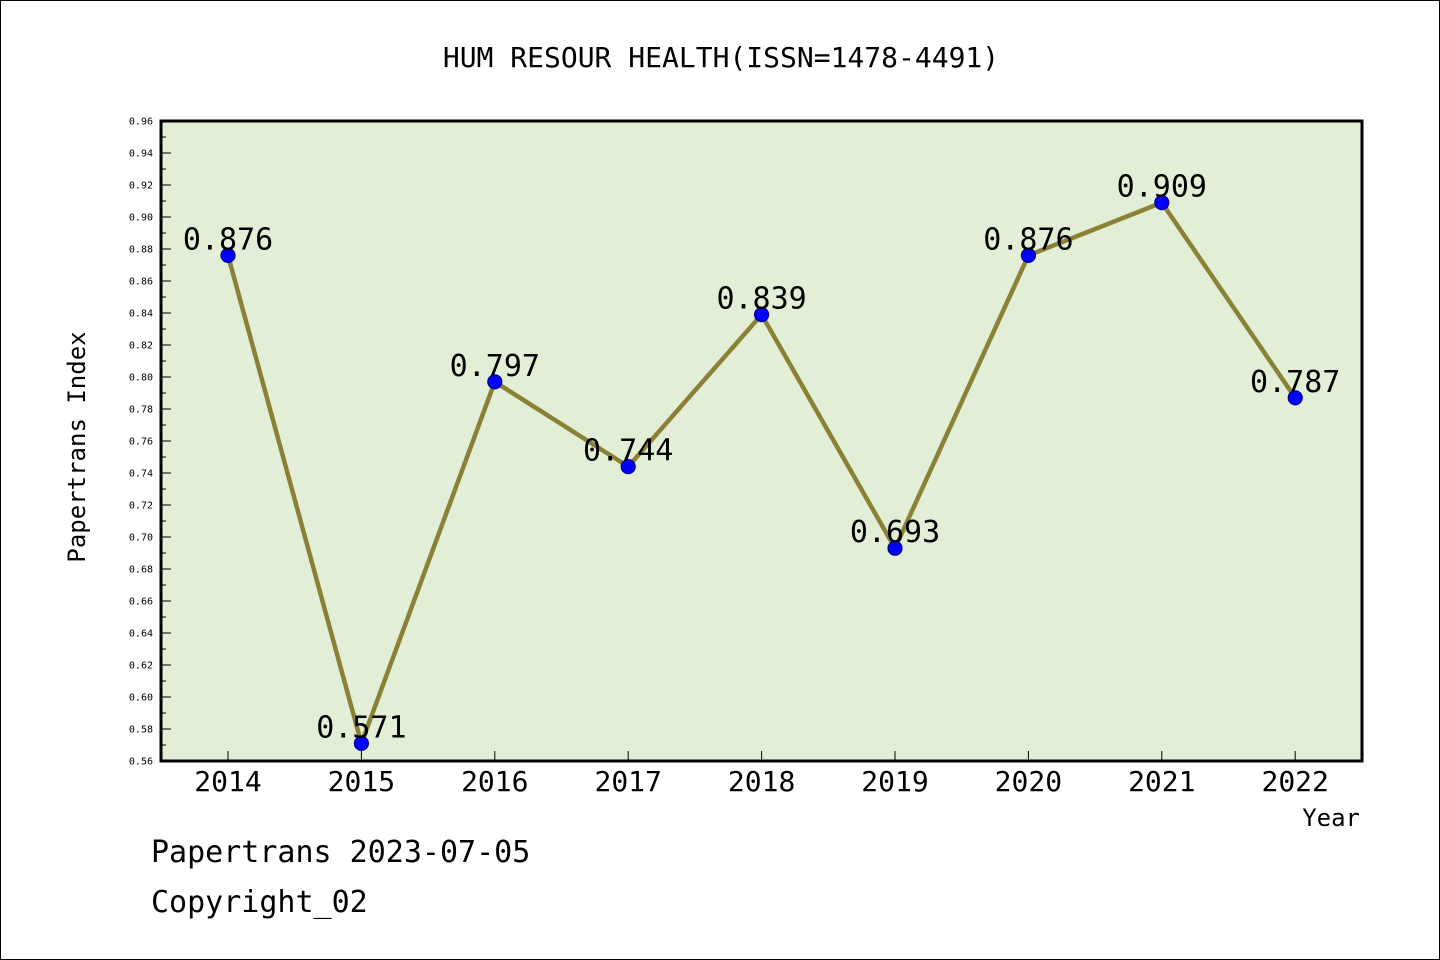  I want to click on data-label: 0.839, so click(761, 299).